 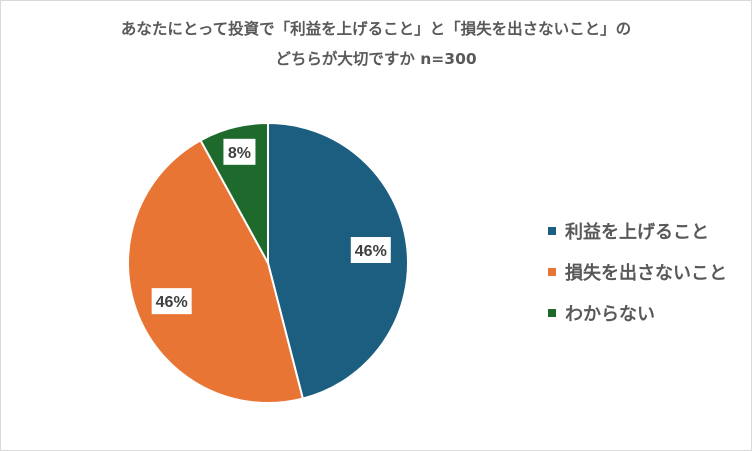 I want to click on data-label-loss: 46%, so click(x=171, y=301).